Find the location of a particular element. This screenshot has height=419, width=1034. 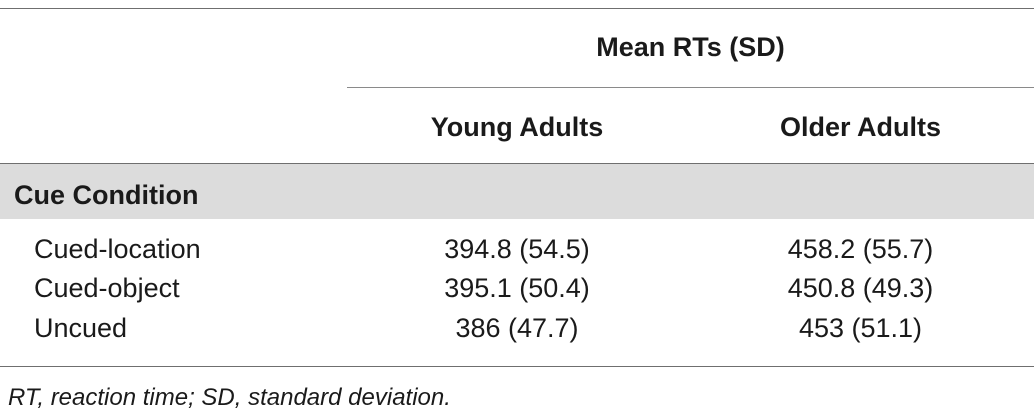

row-label-cued-object: Cued-object is located at coordinates (107, 288).